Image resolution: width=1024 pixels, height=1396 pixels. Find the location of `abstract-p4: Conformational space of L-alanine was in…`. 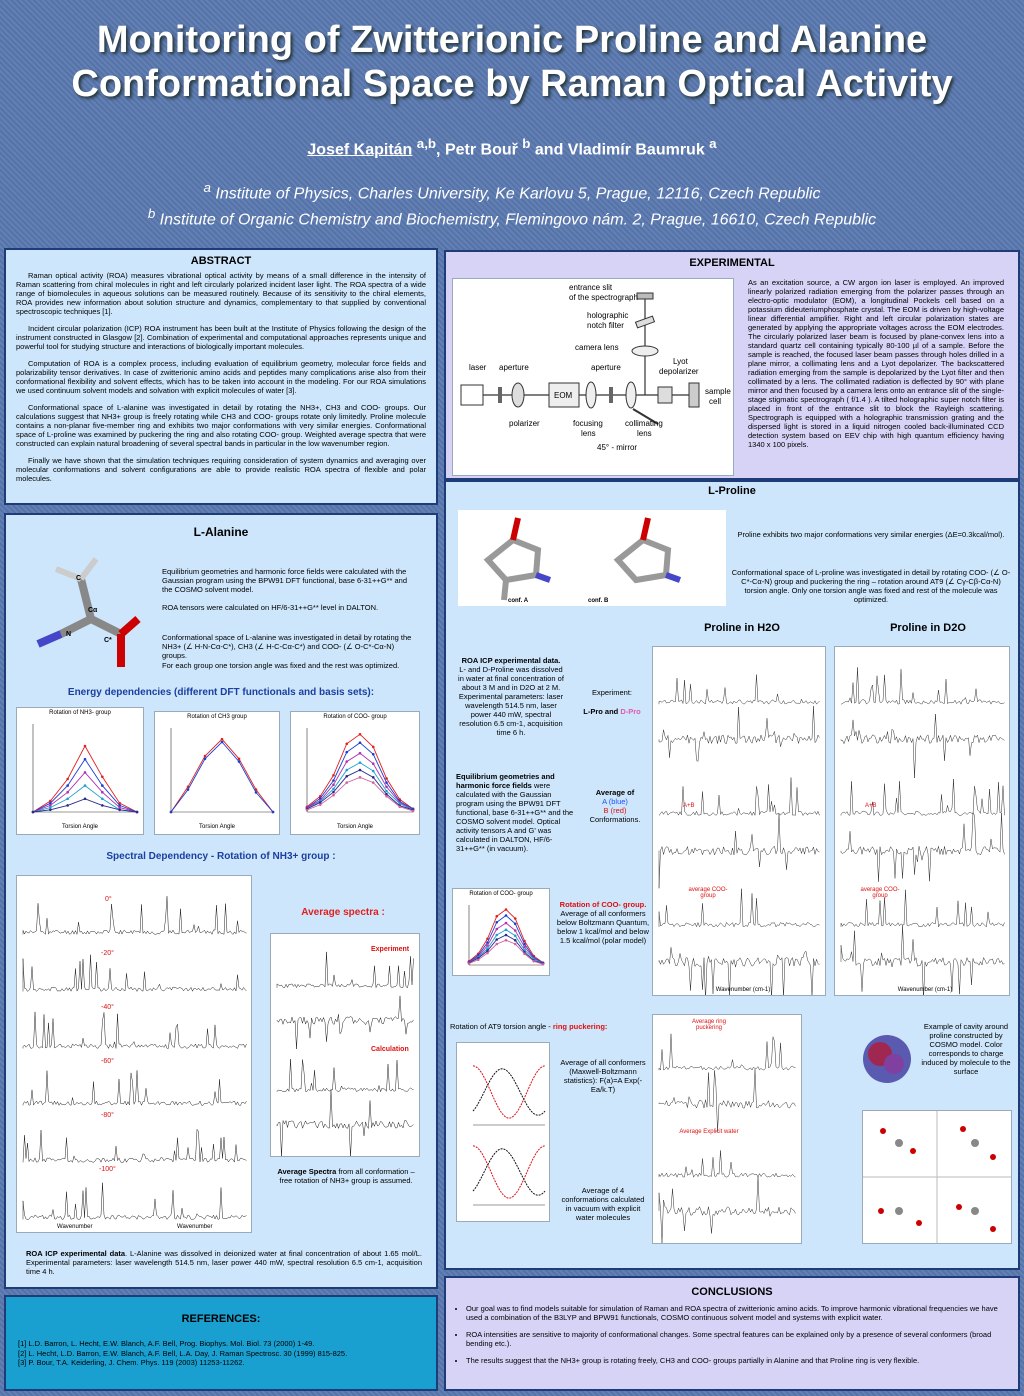

abstract-p4: Conformational space of L-alanine was in… is located at coordinates (221, 425).